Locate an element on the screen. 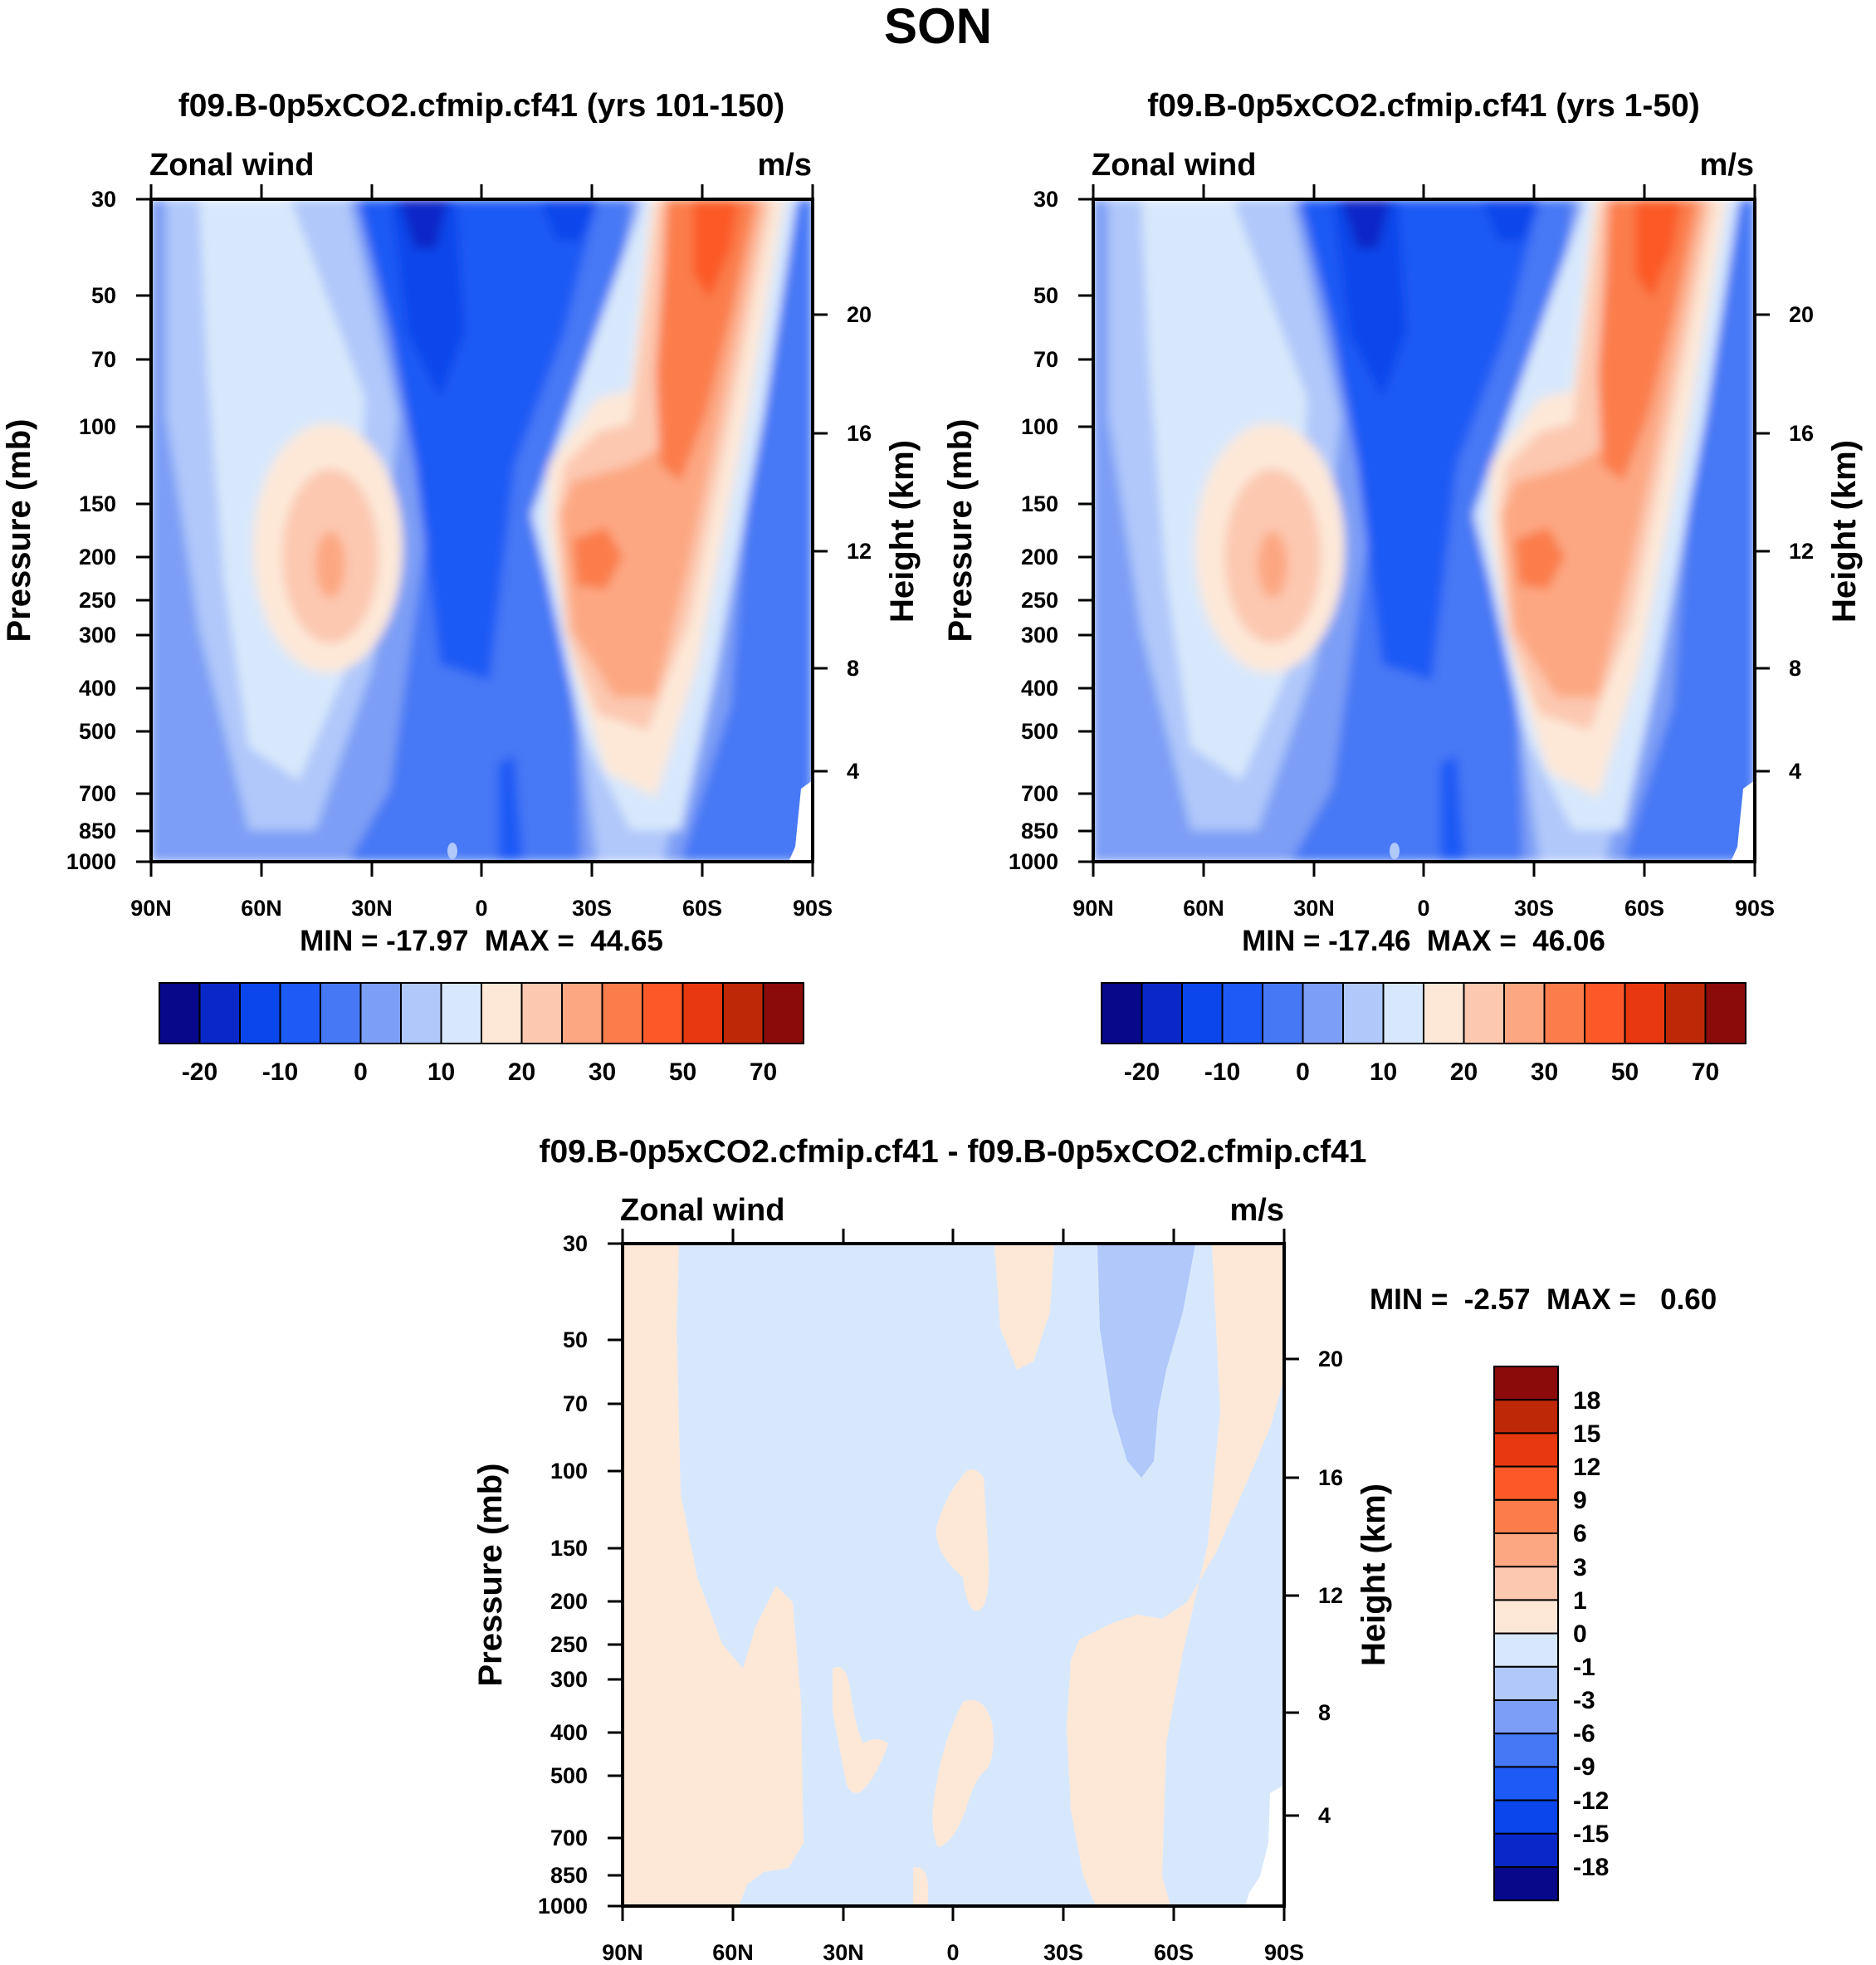 This screenshot has height=1965, width=1876. colorbar-label: -3 is located at coordinates (1584, 1700).